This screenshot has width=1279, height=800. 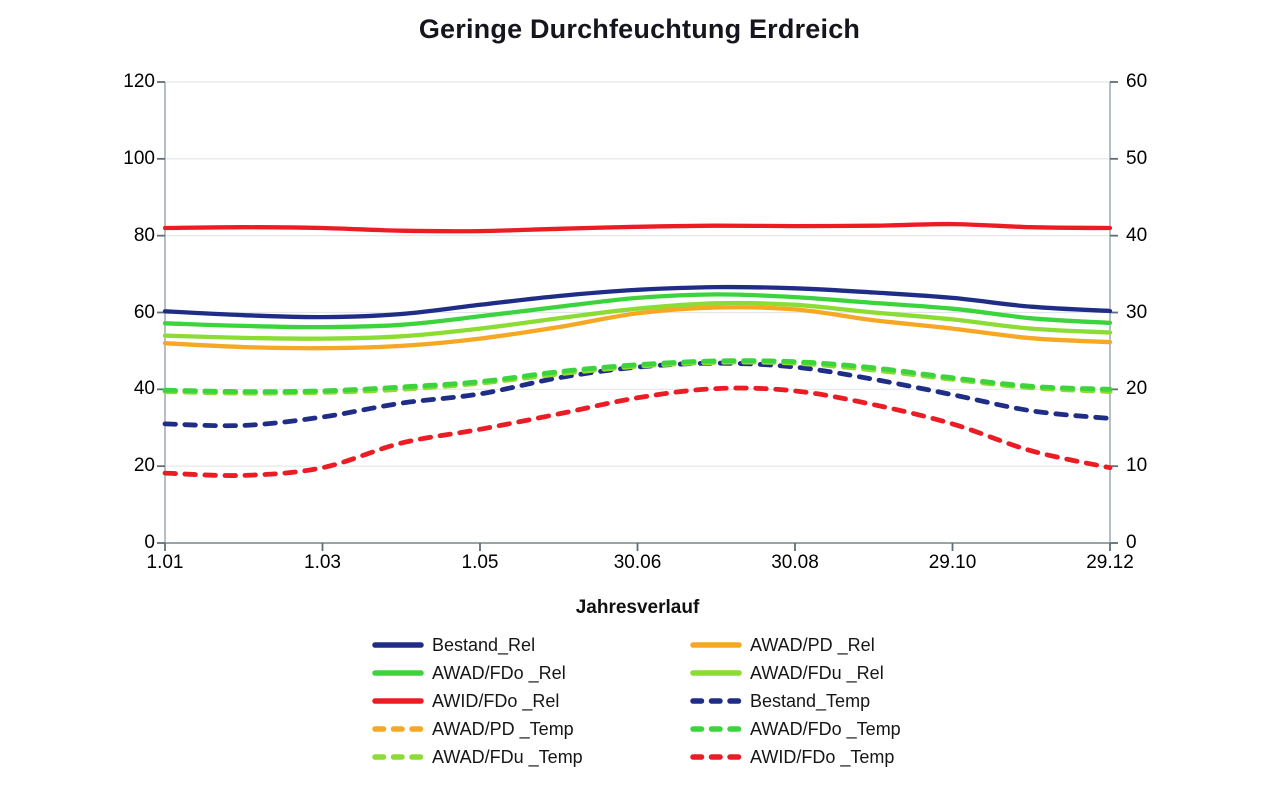 What do you see at coordinates (1137, 312) in the screenshot?
I see `y-right-tick-label: 30` at bounding box center [1137, 312].